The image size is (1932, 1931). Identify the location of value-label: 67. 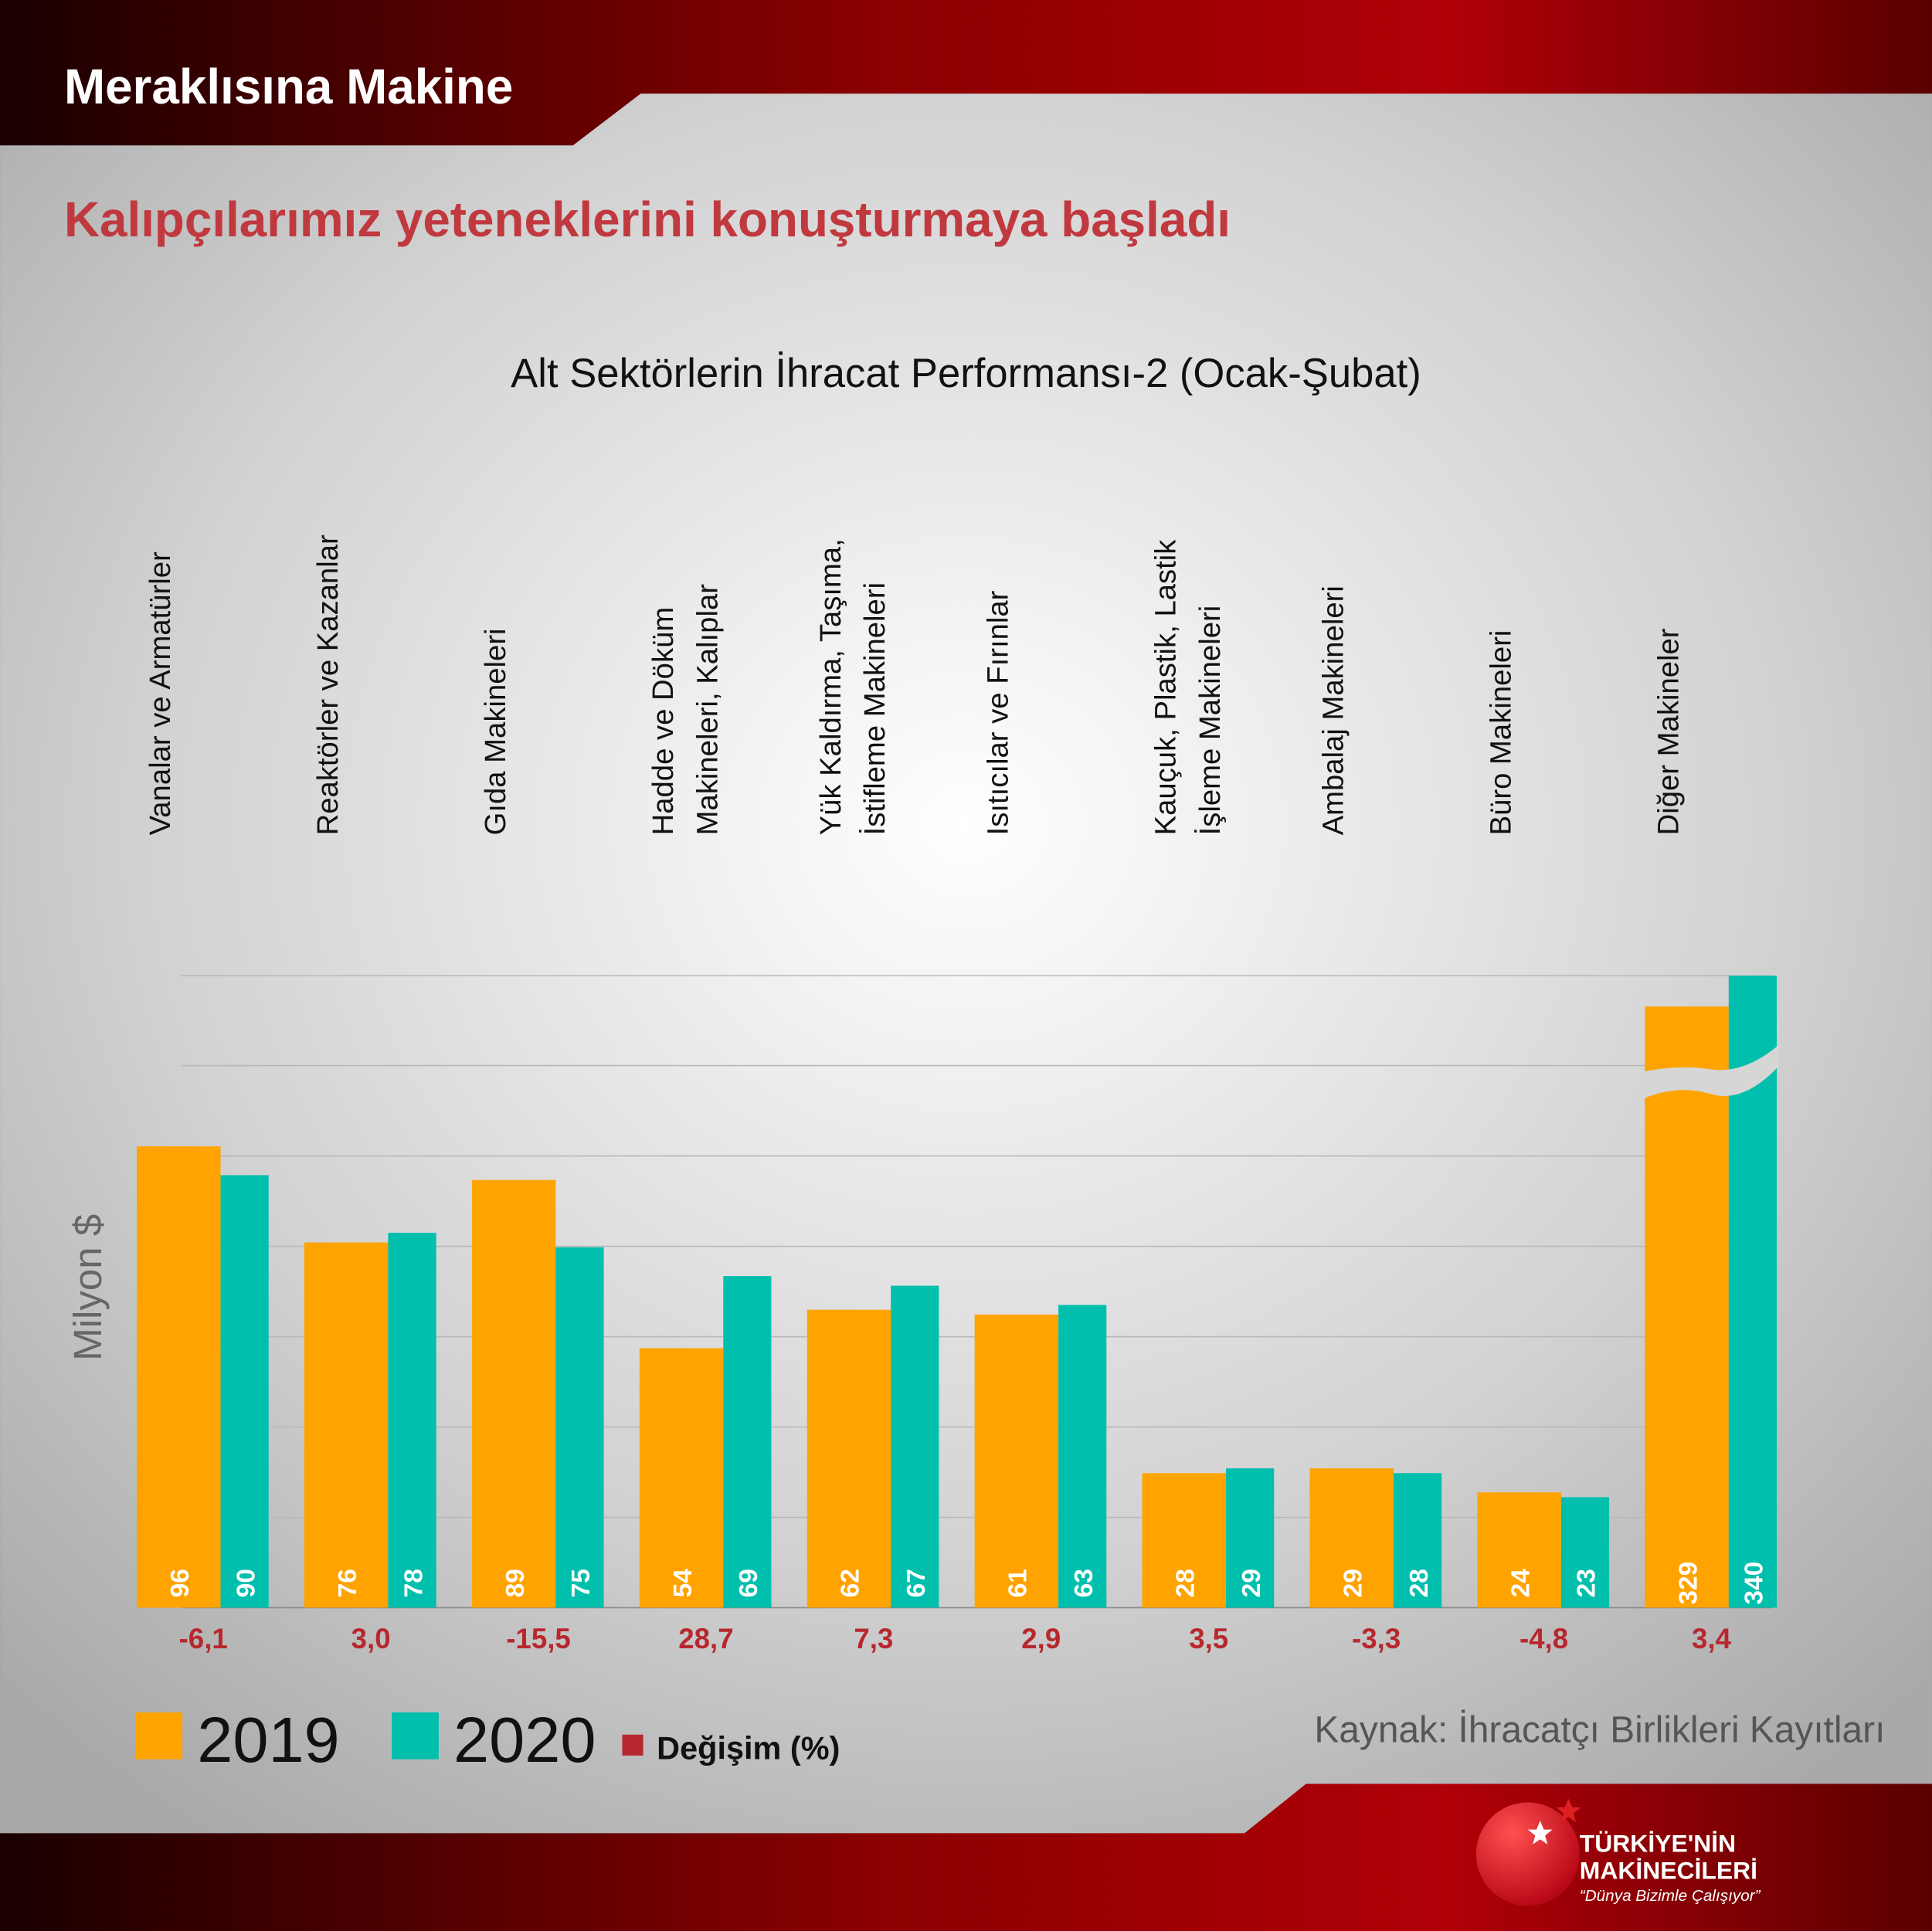
(916, 1583).